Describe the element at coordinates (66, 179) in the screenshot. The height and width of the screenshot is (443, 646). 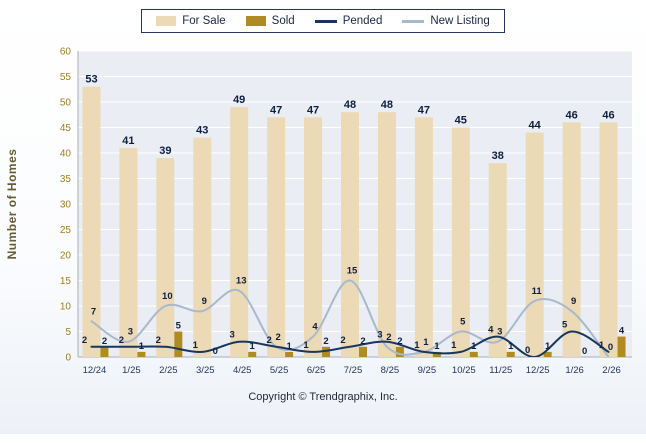
I see `y-tick-label: 35` at that location.